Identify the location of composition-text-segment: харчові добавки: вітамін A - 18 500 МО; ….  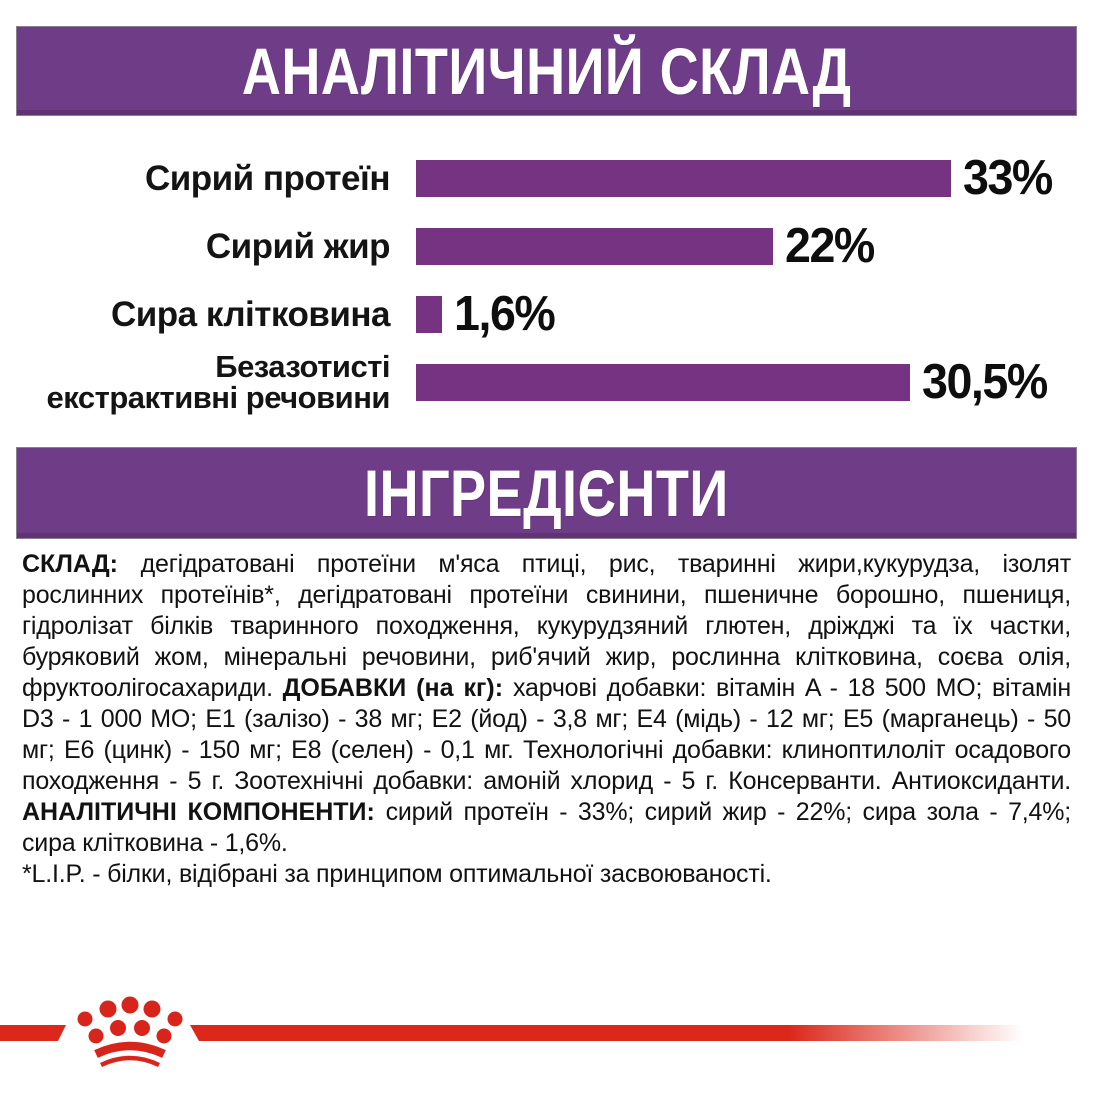
(546, 734).